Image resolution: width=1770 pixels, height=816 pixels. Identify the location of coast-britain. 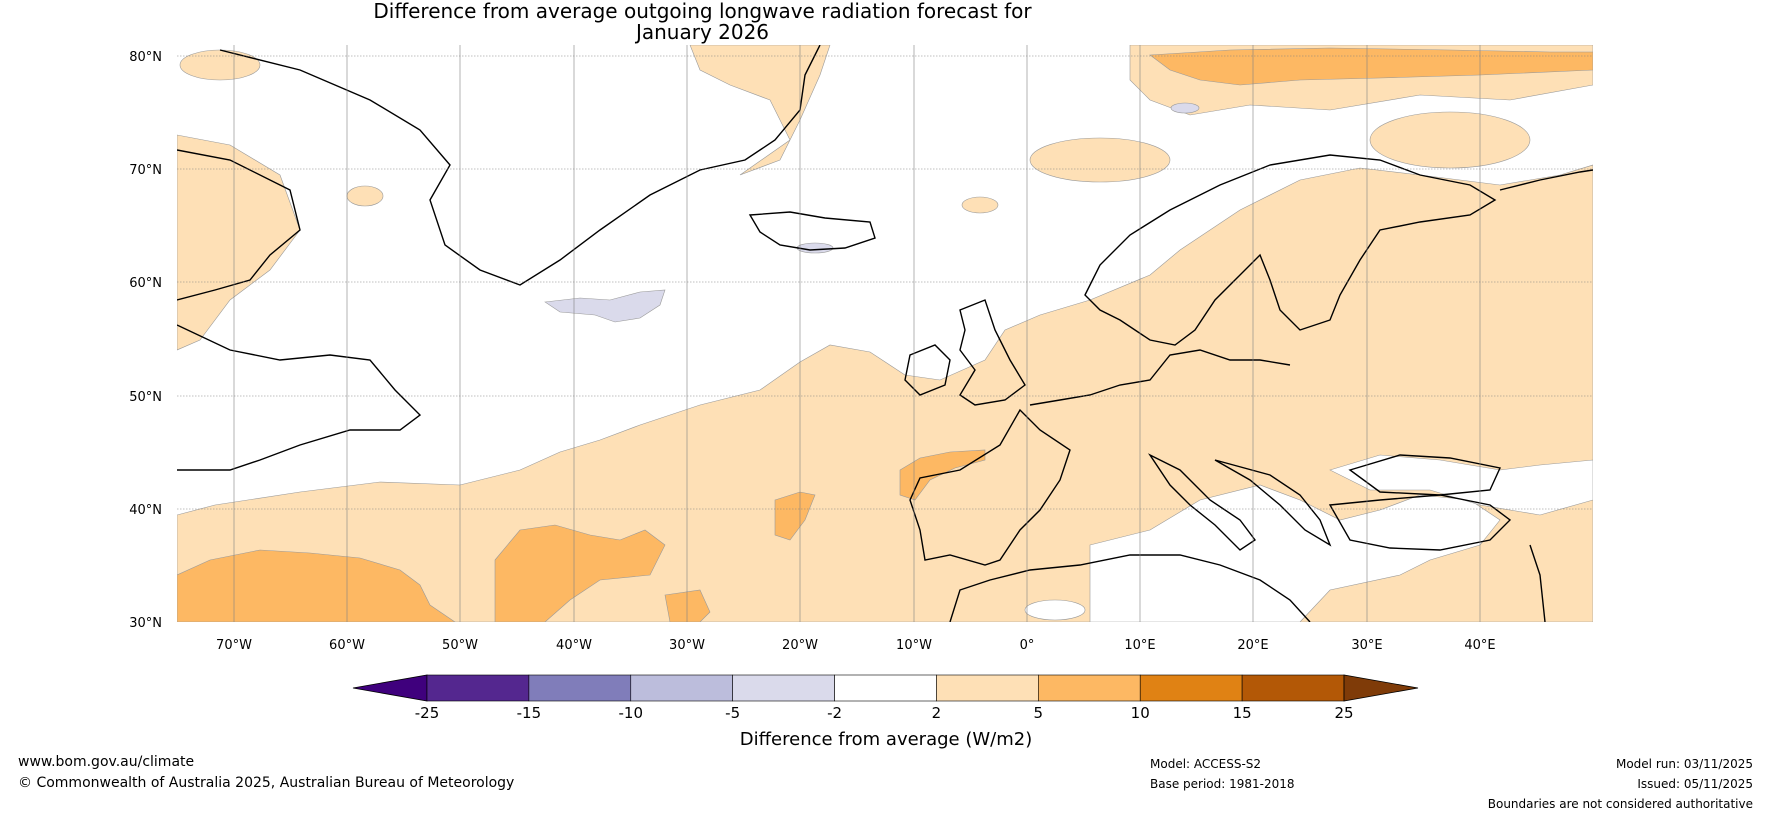
(992, 352).